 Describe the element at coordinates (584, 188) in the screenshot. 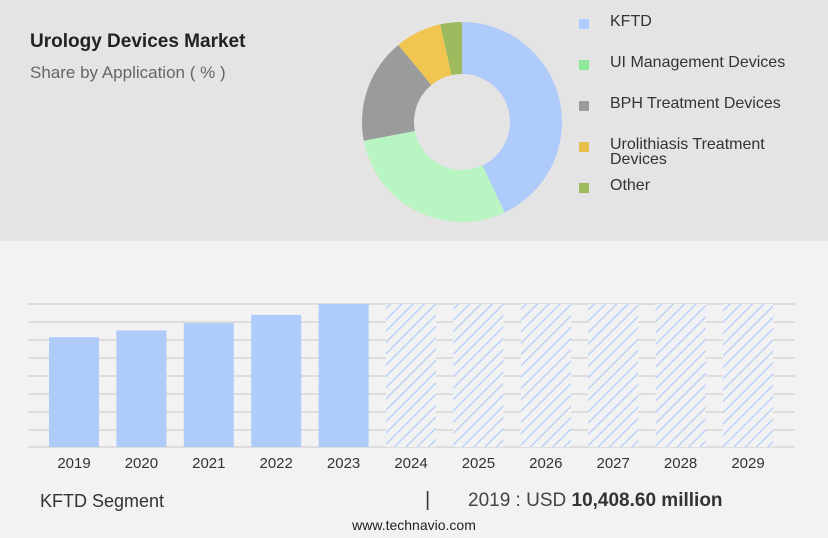

I see `legend-swatch-other` at that location.